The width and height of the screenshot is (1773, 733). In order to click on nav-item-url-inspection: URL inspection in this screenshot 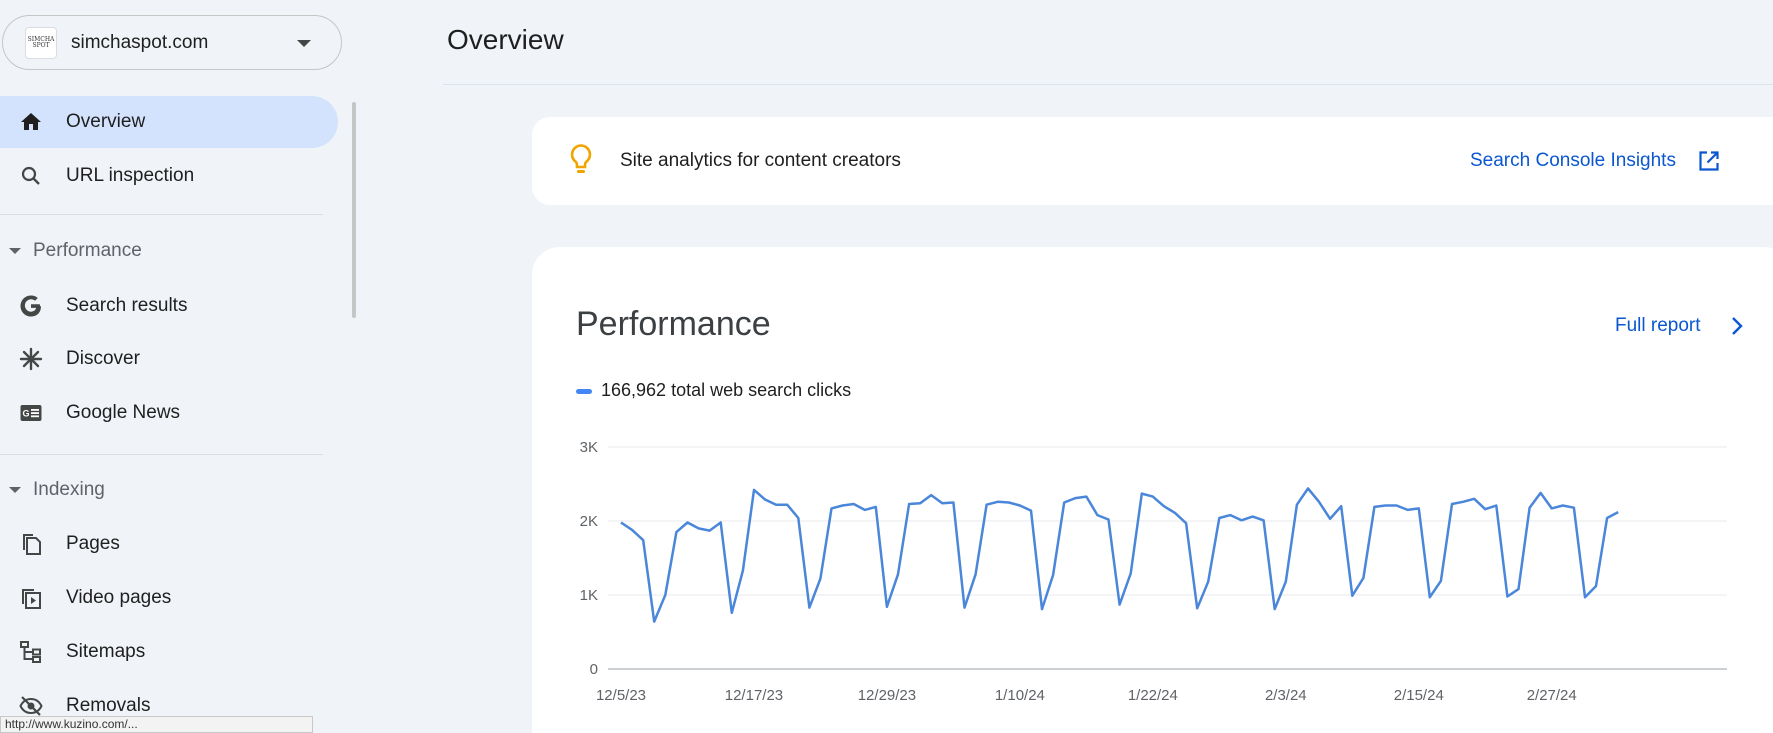, I will do `click(169, 176)`.